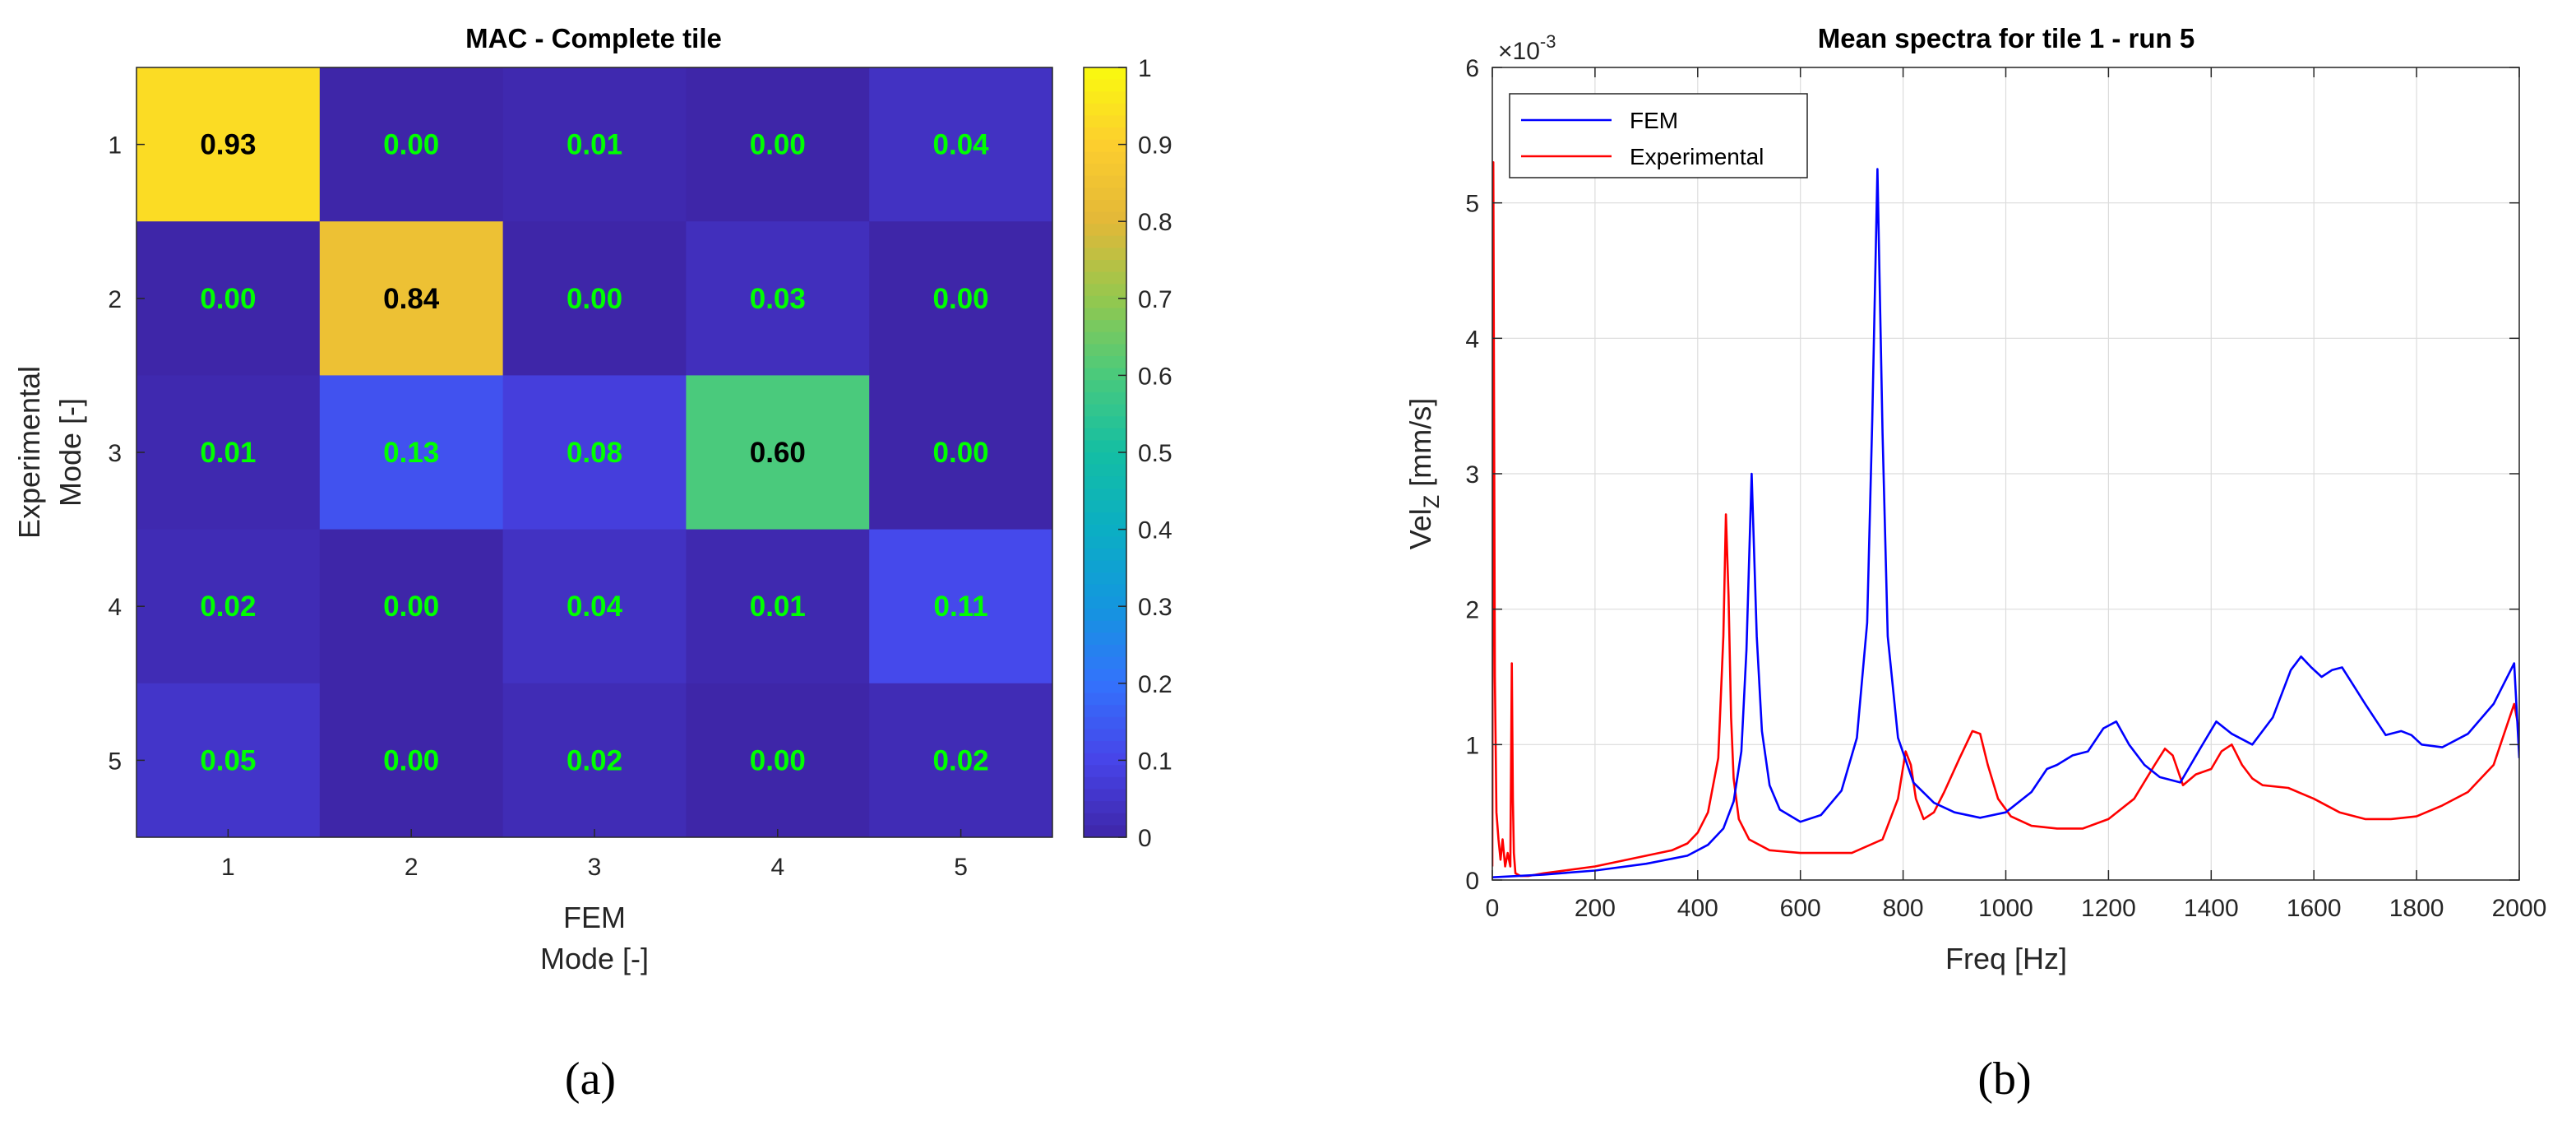 This screenshot has height=1121, width=2576. What do you see at coordinates (778, 760) in the screenshot?
I see `heatmap-cell-r5-c4` at bounding box center [778, 760].